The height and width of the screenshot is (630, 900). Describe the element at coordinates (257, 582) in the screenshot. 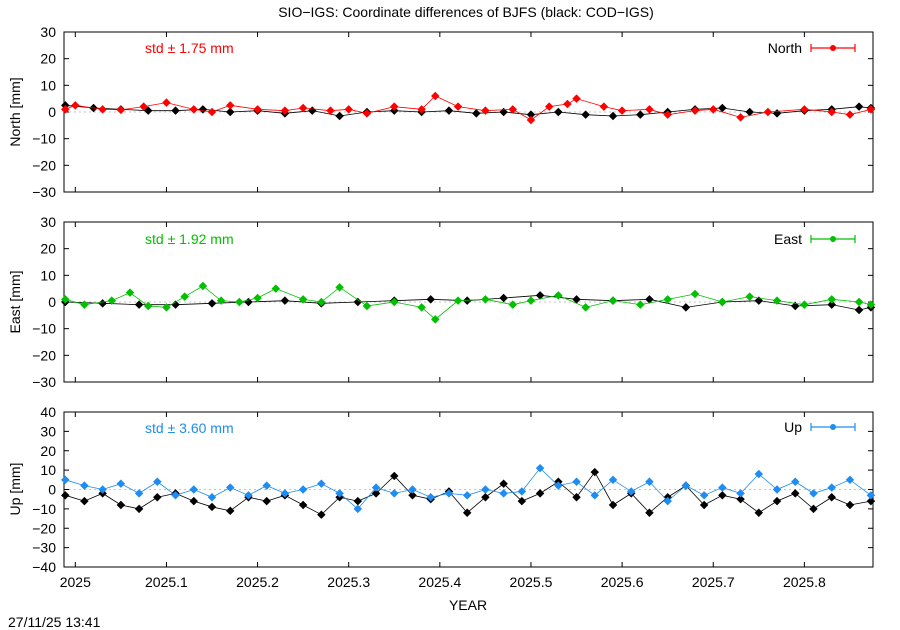

I see `x-tick-label: 2025.2` at that location.